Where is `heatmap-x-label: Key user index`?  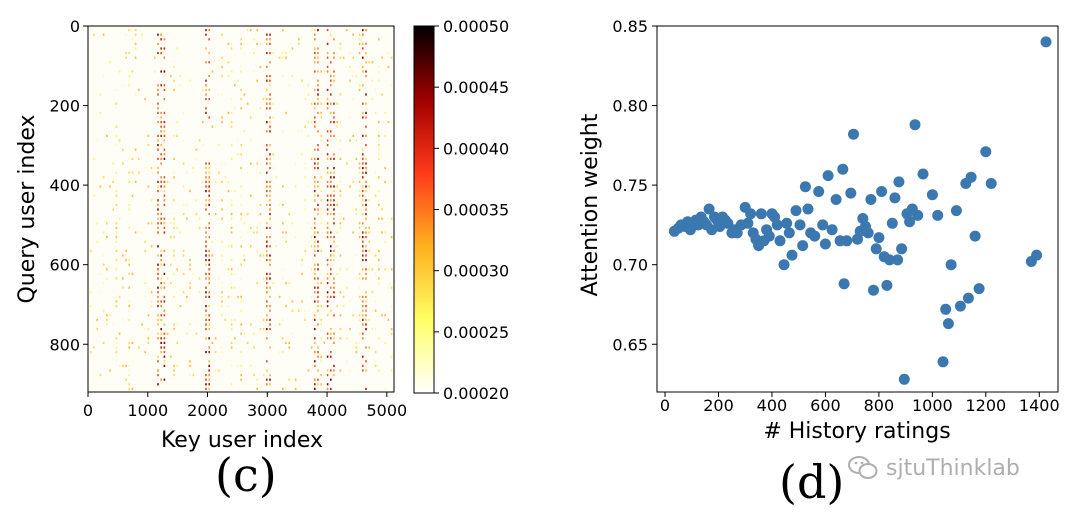
heatmap-x-label: Key user index is located at coordinates (242, 440).